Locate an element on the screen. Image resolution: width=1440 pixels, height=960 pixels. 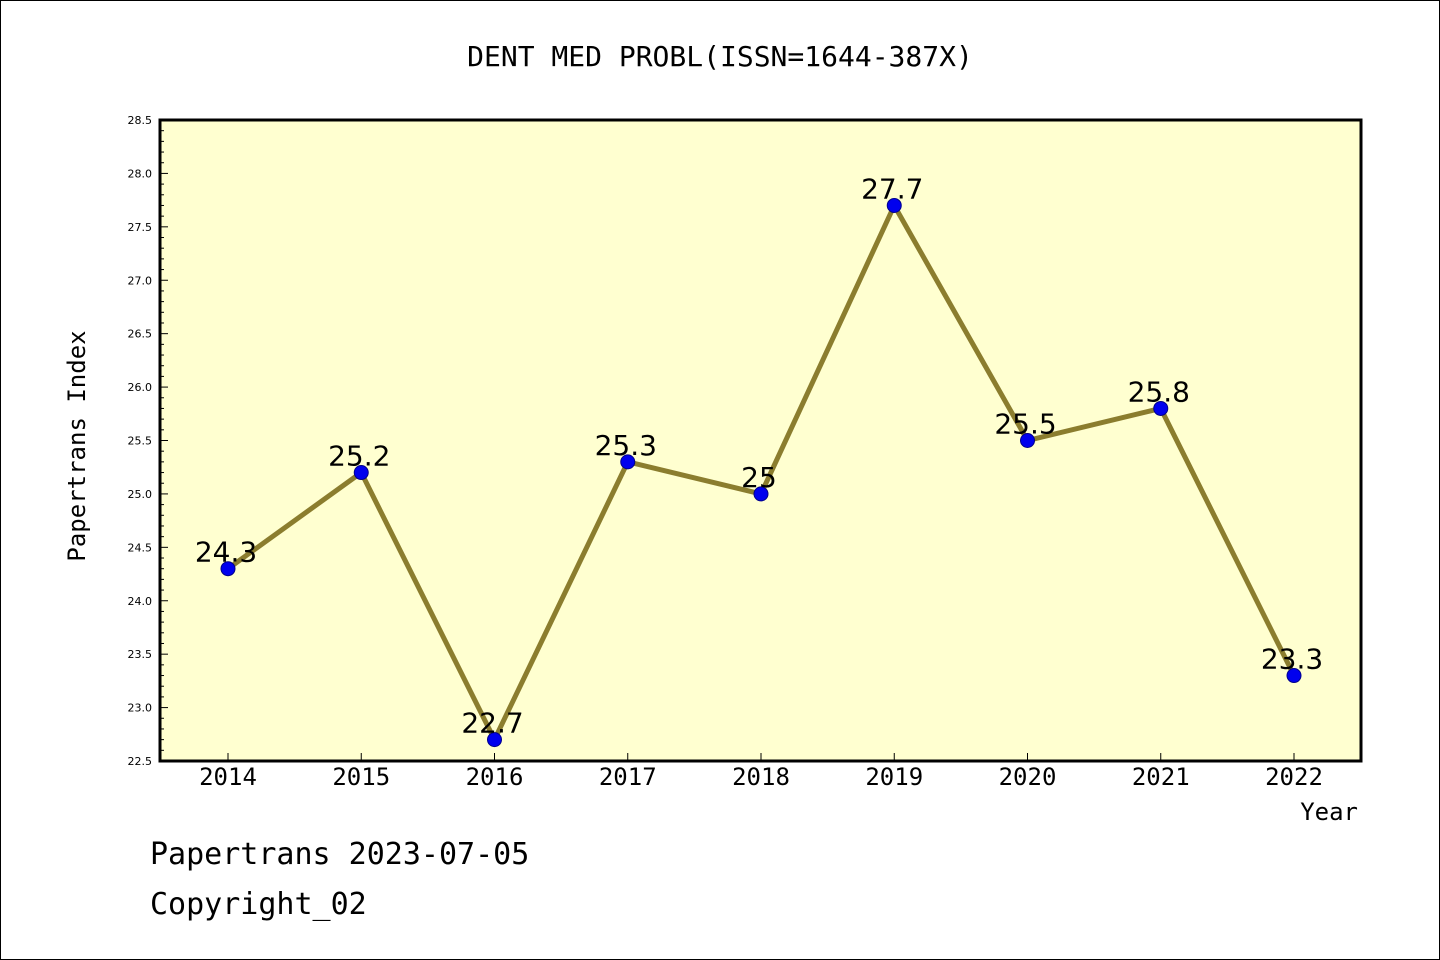
x-tick-label: 2020 is located at coordinates (1028, 777).